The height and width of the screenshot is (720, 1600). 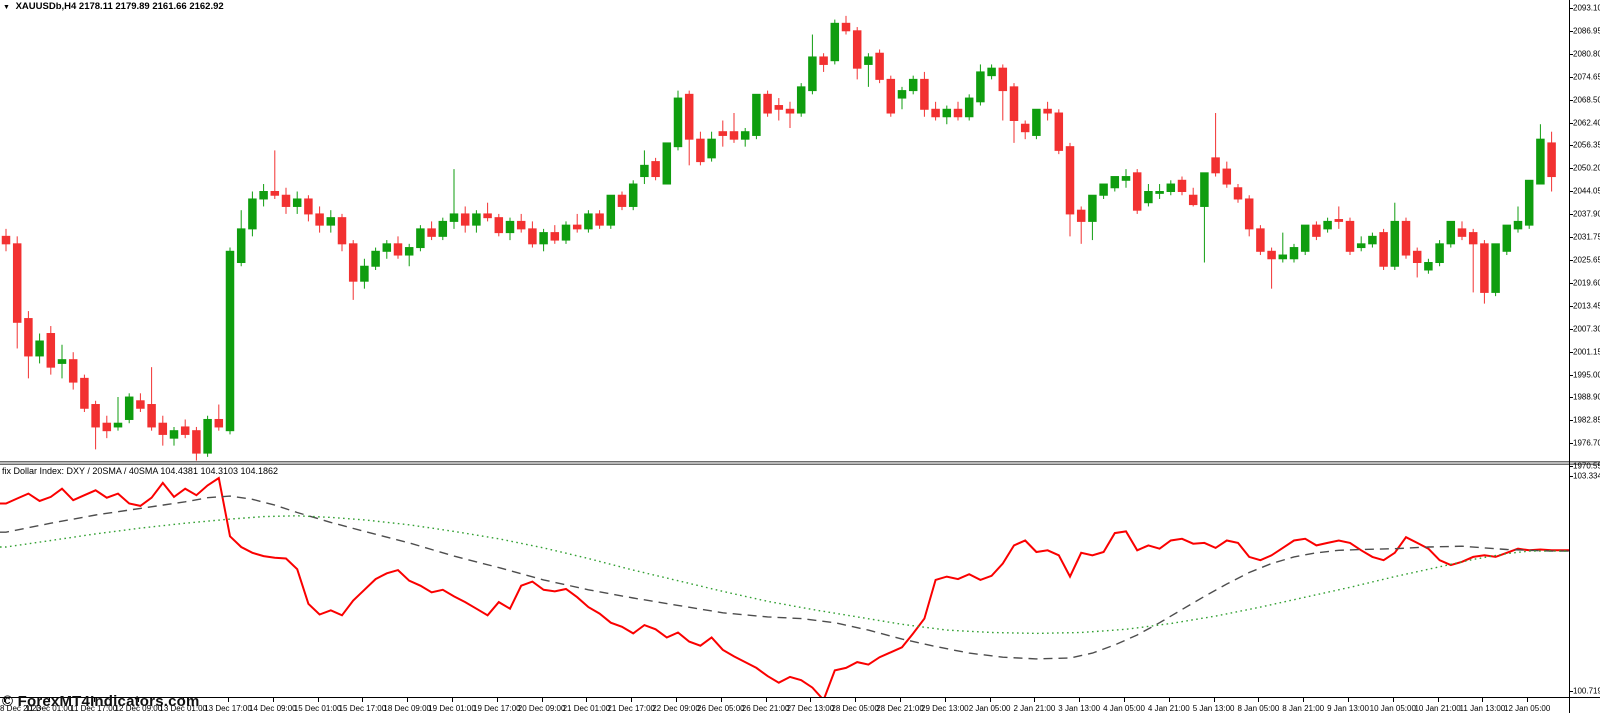 I want to click on time-axis-label: 13 Dec 01:00, so click(x=183, y=708).